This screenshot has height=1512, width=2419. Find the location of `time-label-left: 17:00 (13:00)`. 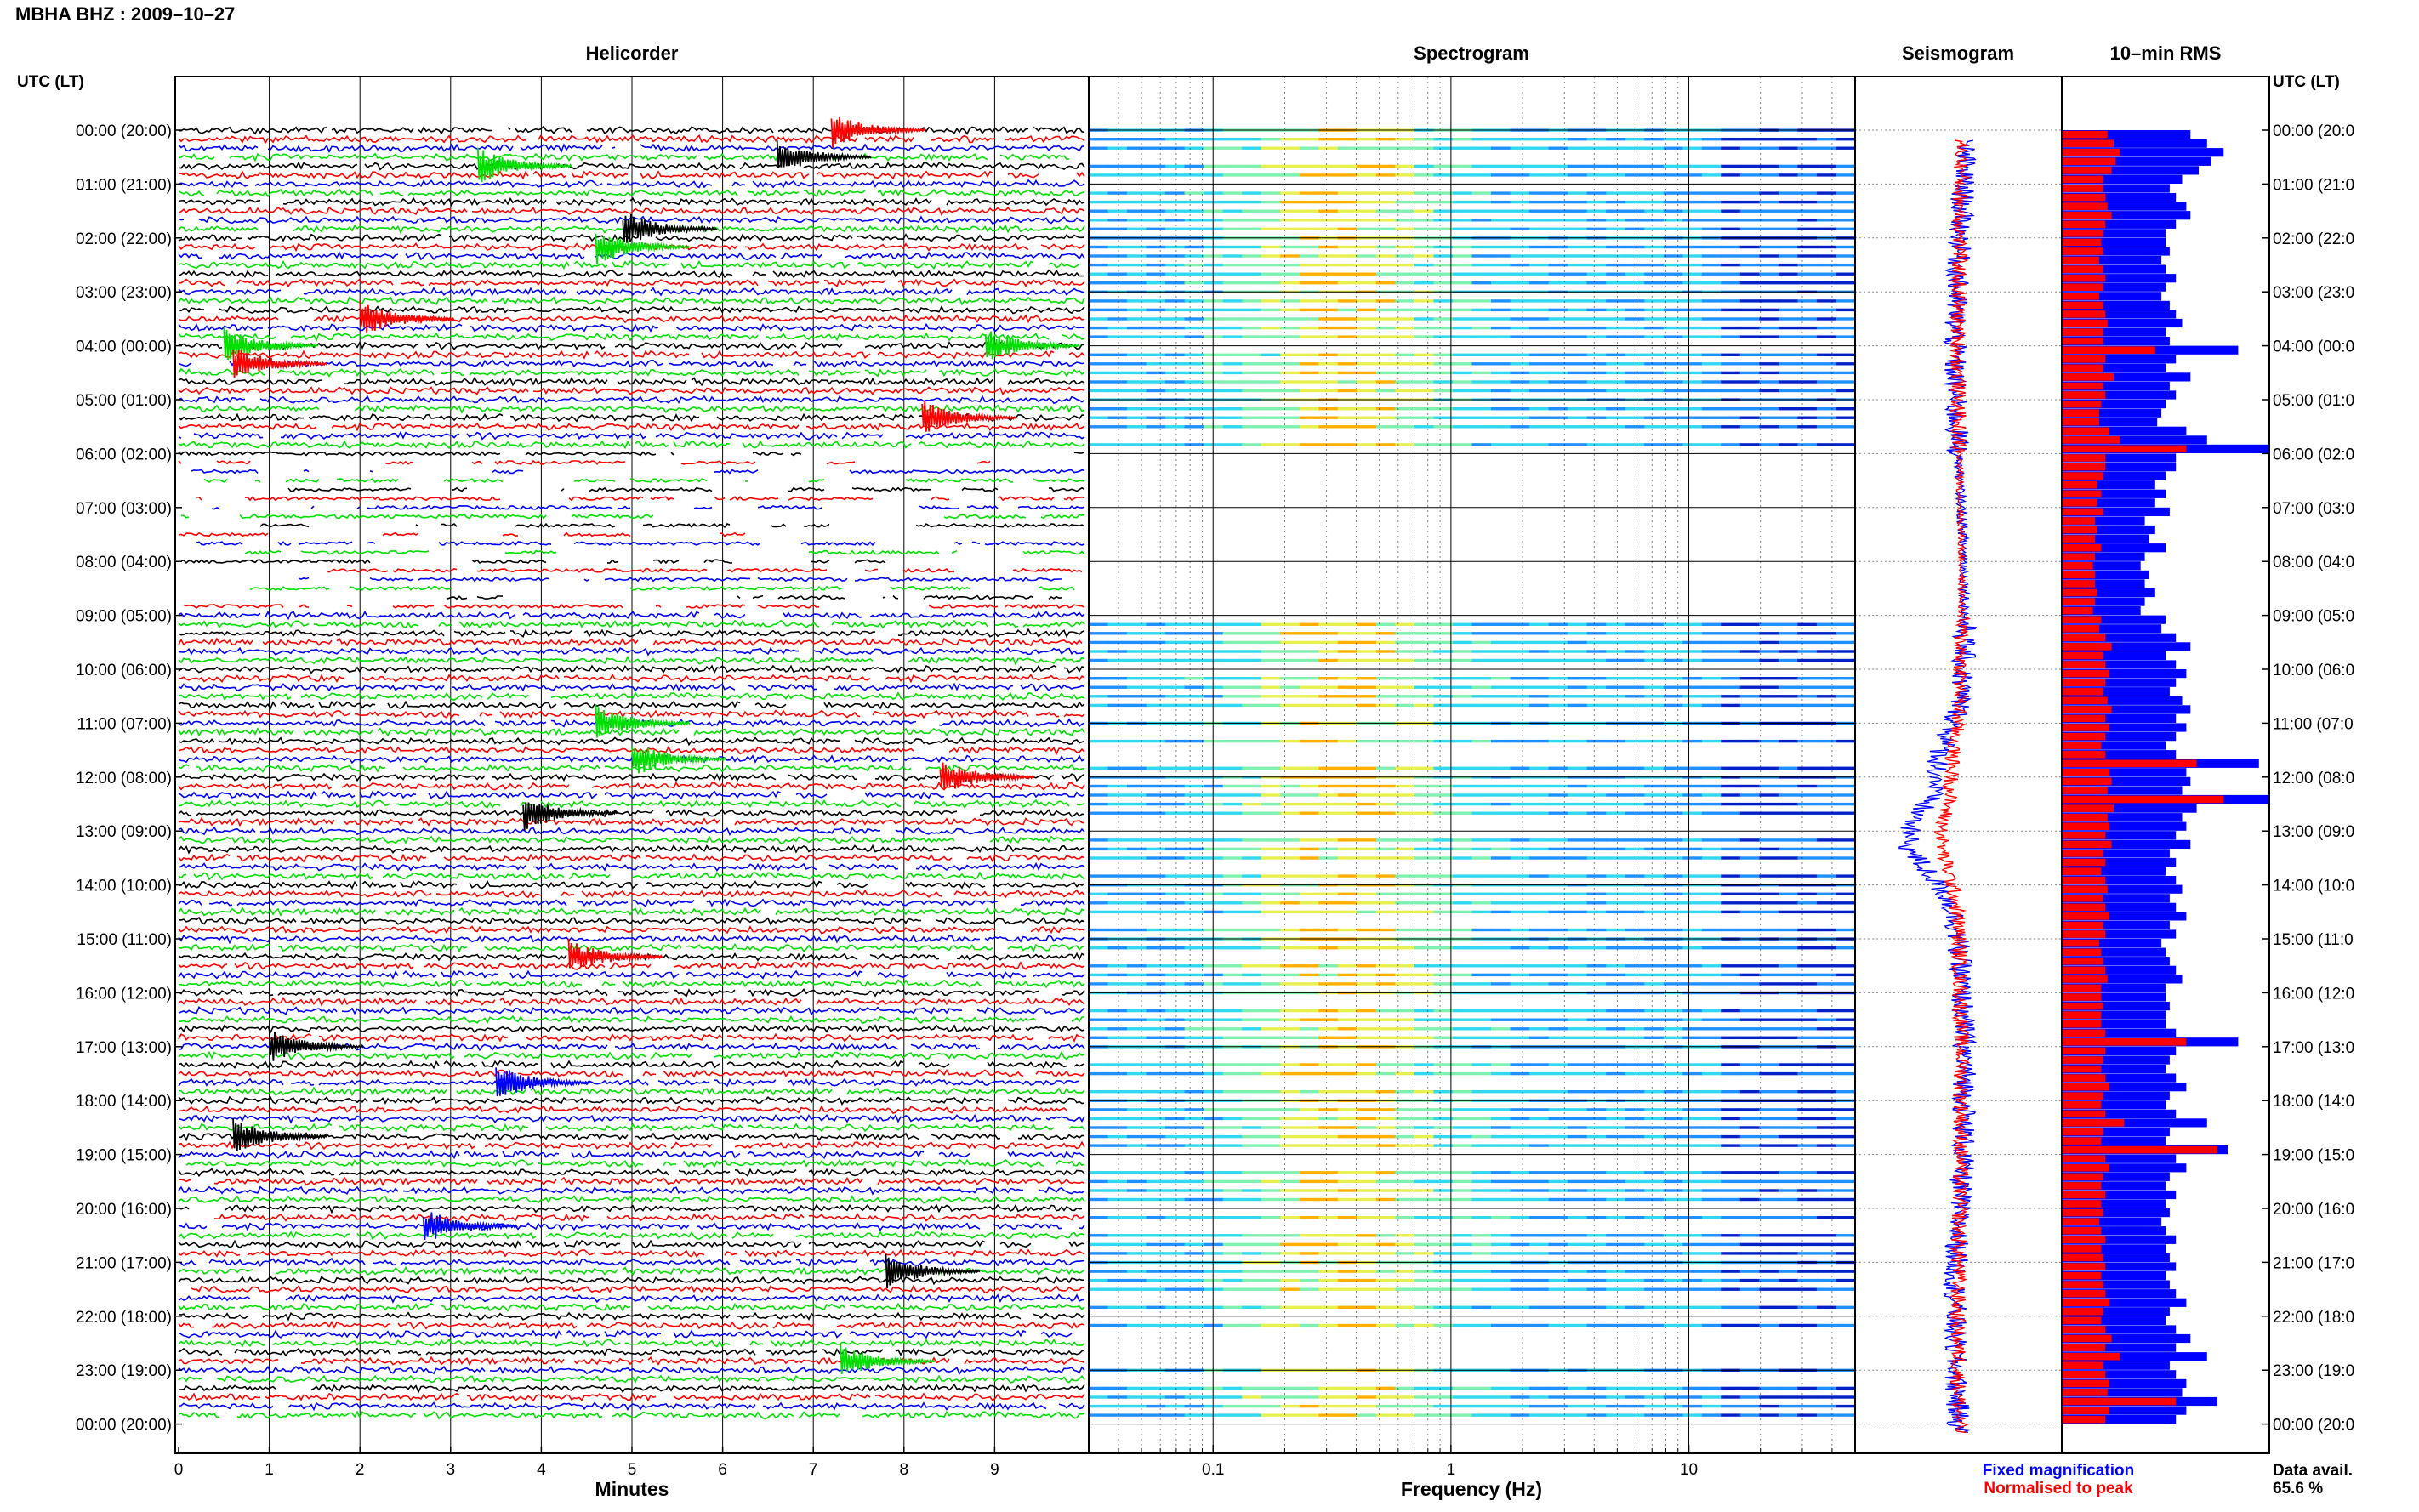

time-label-left: 17:00 (13:00) is located at coordinates (124, 1048).